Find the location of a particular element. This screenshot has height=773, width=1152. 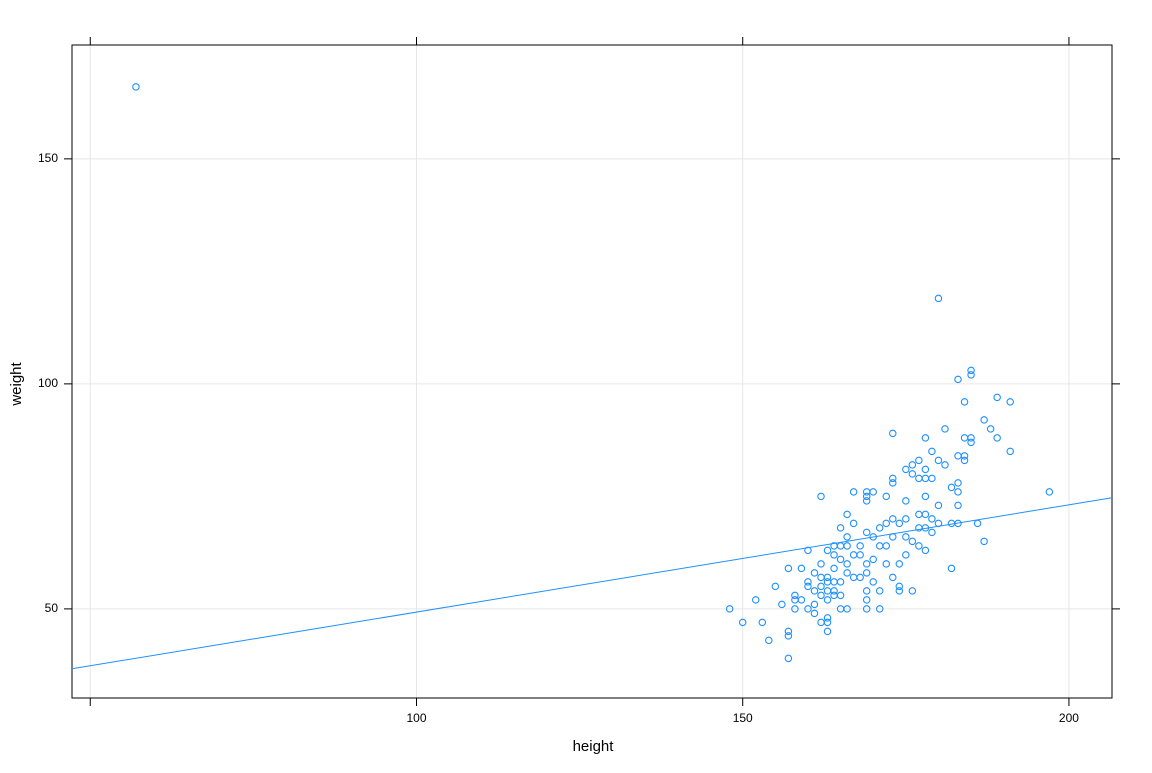

y-tick-label: 150 is located at coordinates (48, 158).